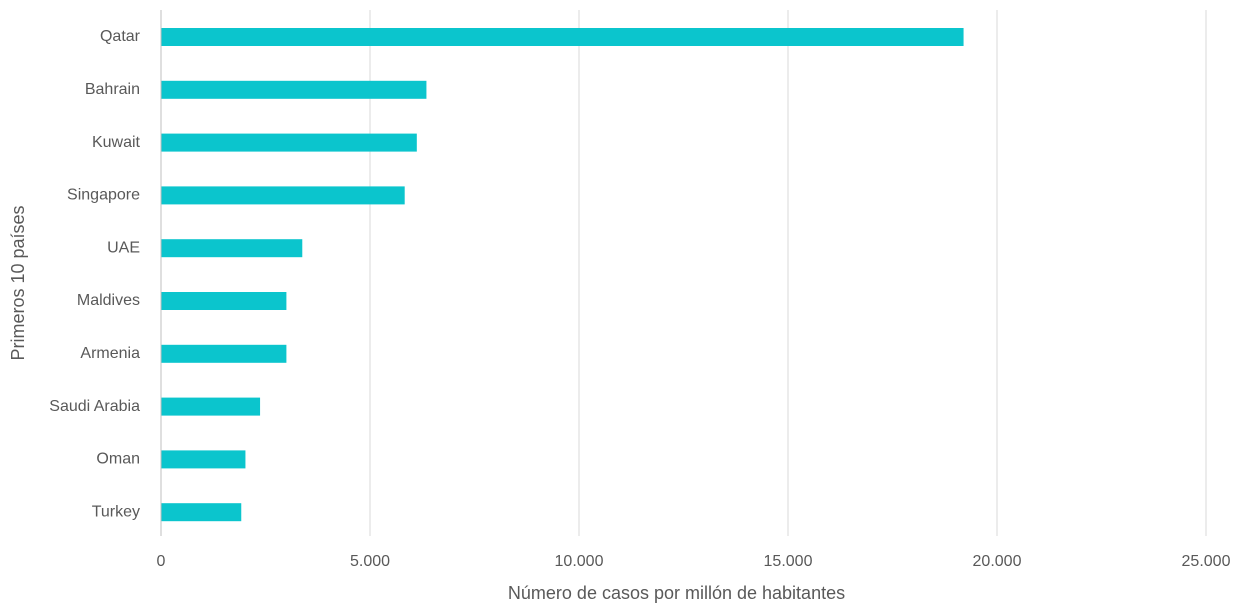  Describe the element at coordinates (123, 247) in the screenshot. I see `y-tick-label: UAE` at that location.